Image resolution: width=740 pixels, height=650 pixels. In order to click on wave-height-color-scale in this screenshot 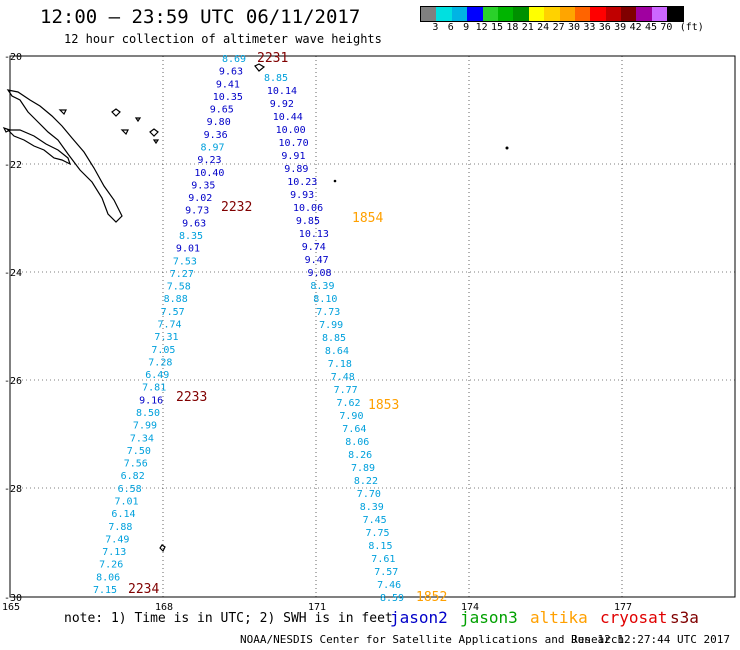, I will do `click(552, 14)`.